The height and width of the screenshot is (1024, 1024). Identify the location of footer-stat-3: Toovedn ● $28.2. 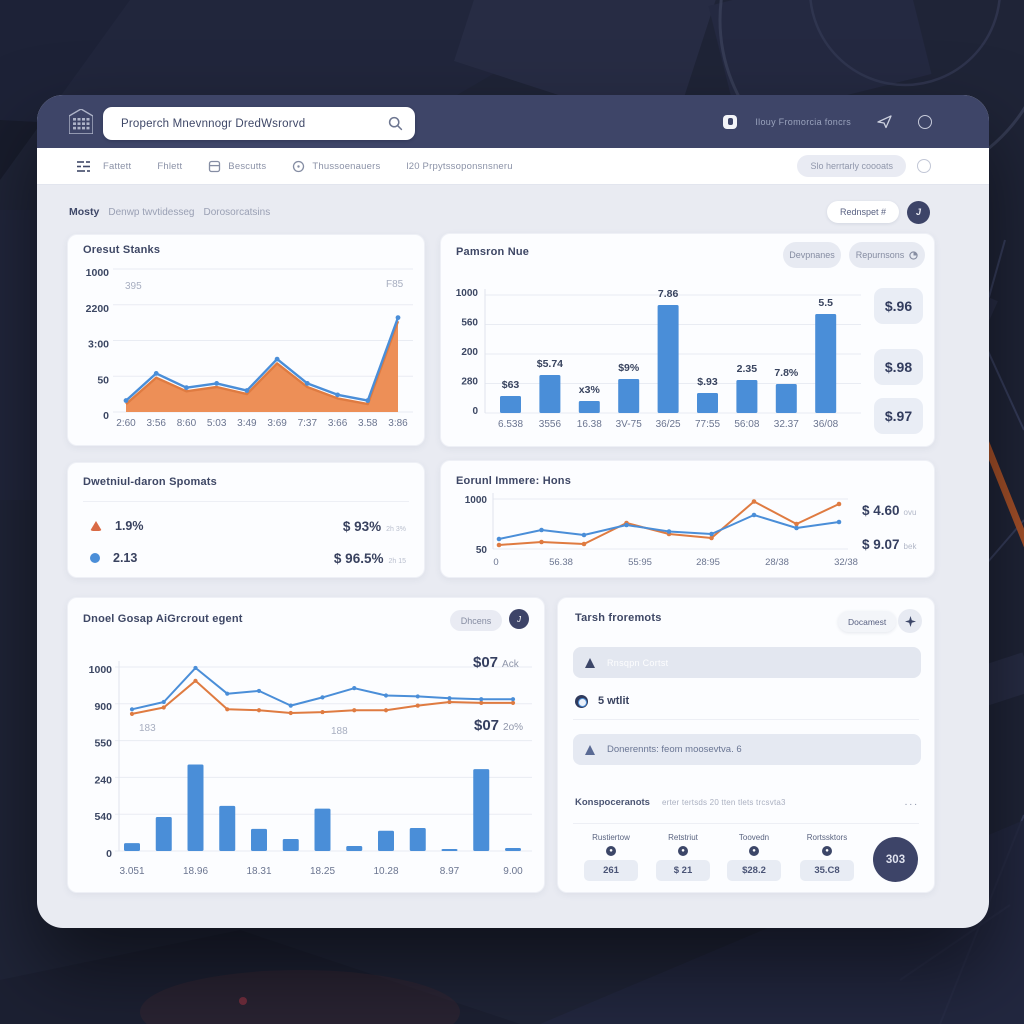
(754, 857).